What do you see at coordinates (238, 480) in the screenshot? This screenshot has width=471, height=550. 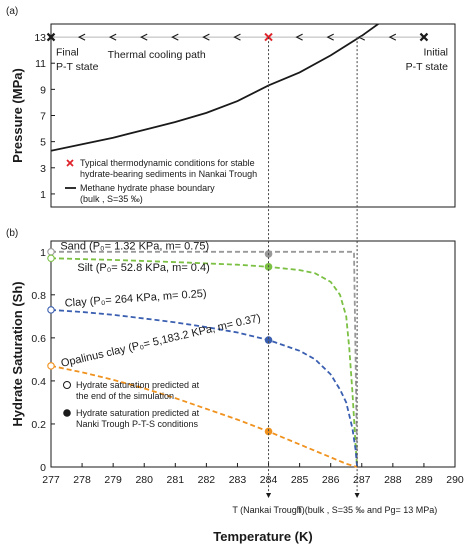 I see `panel-b-x-tick-label: 283` at bounding box center [238, 480].